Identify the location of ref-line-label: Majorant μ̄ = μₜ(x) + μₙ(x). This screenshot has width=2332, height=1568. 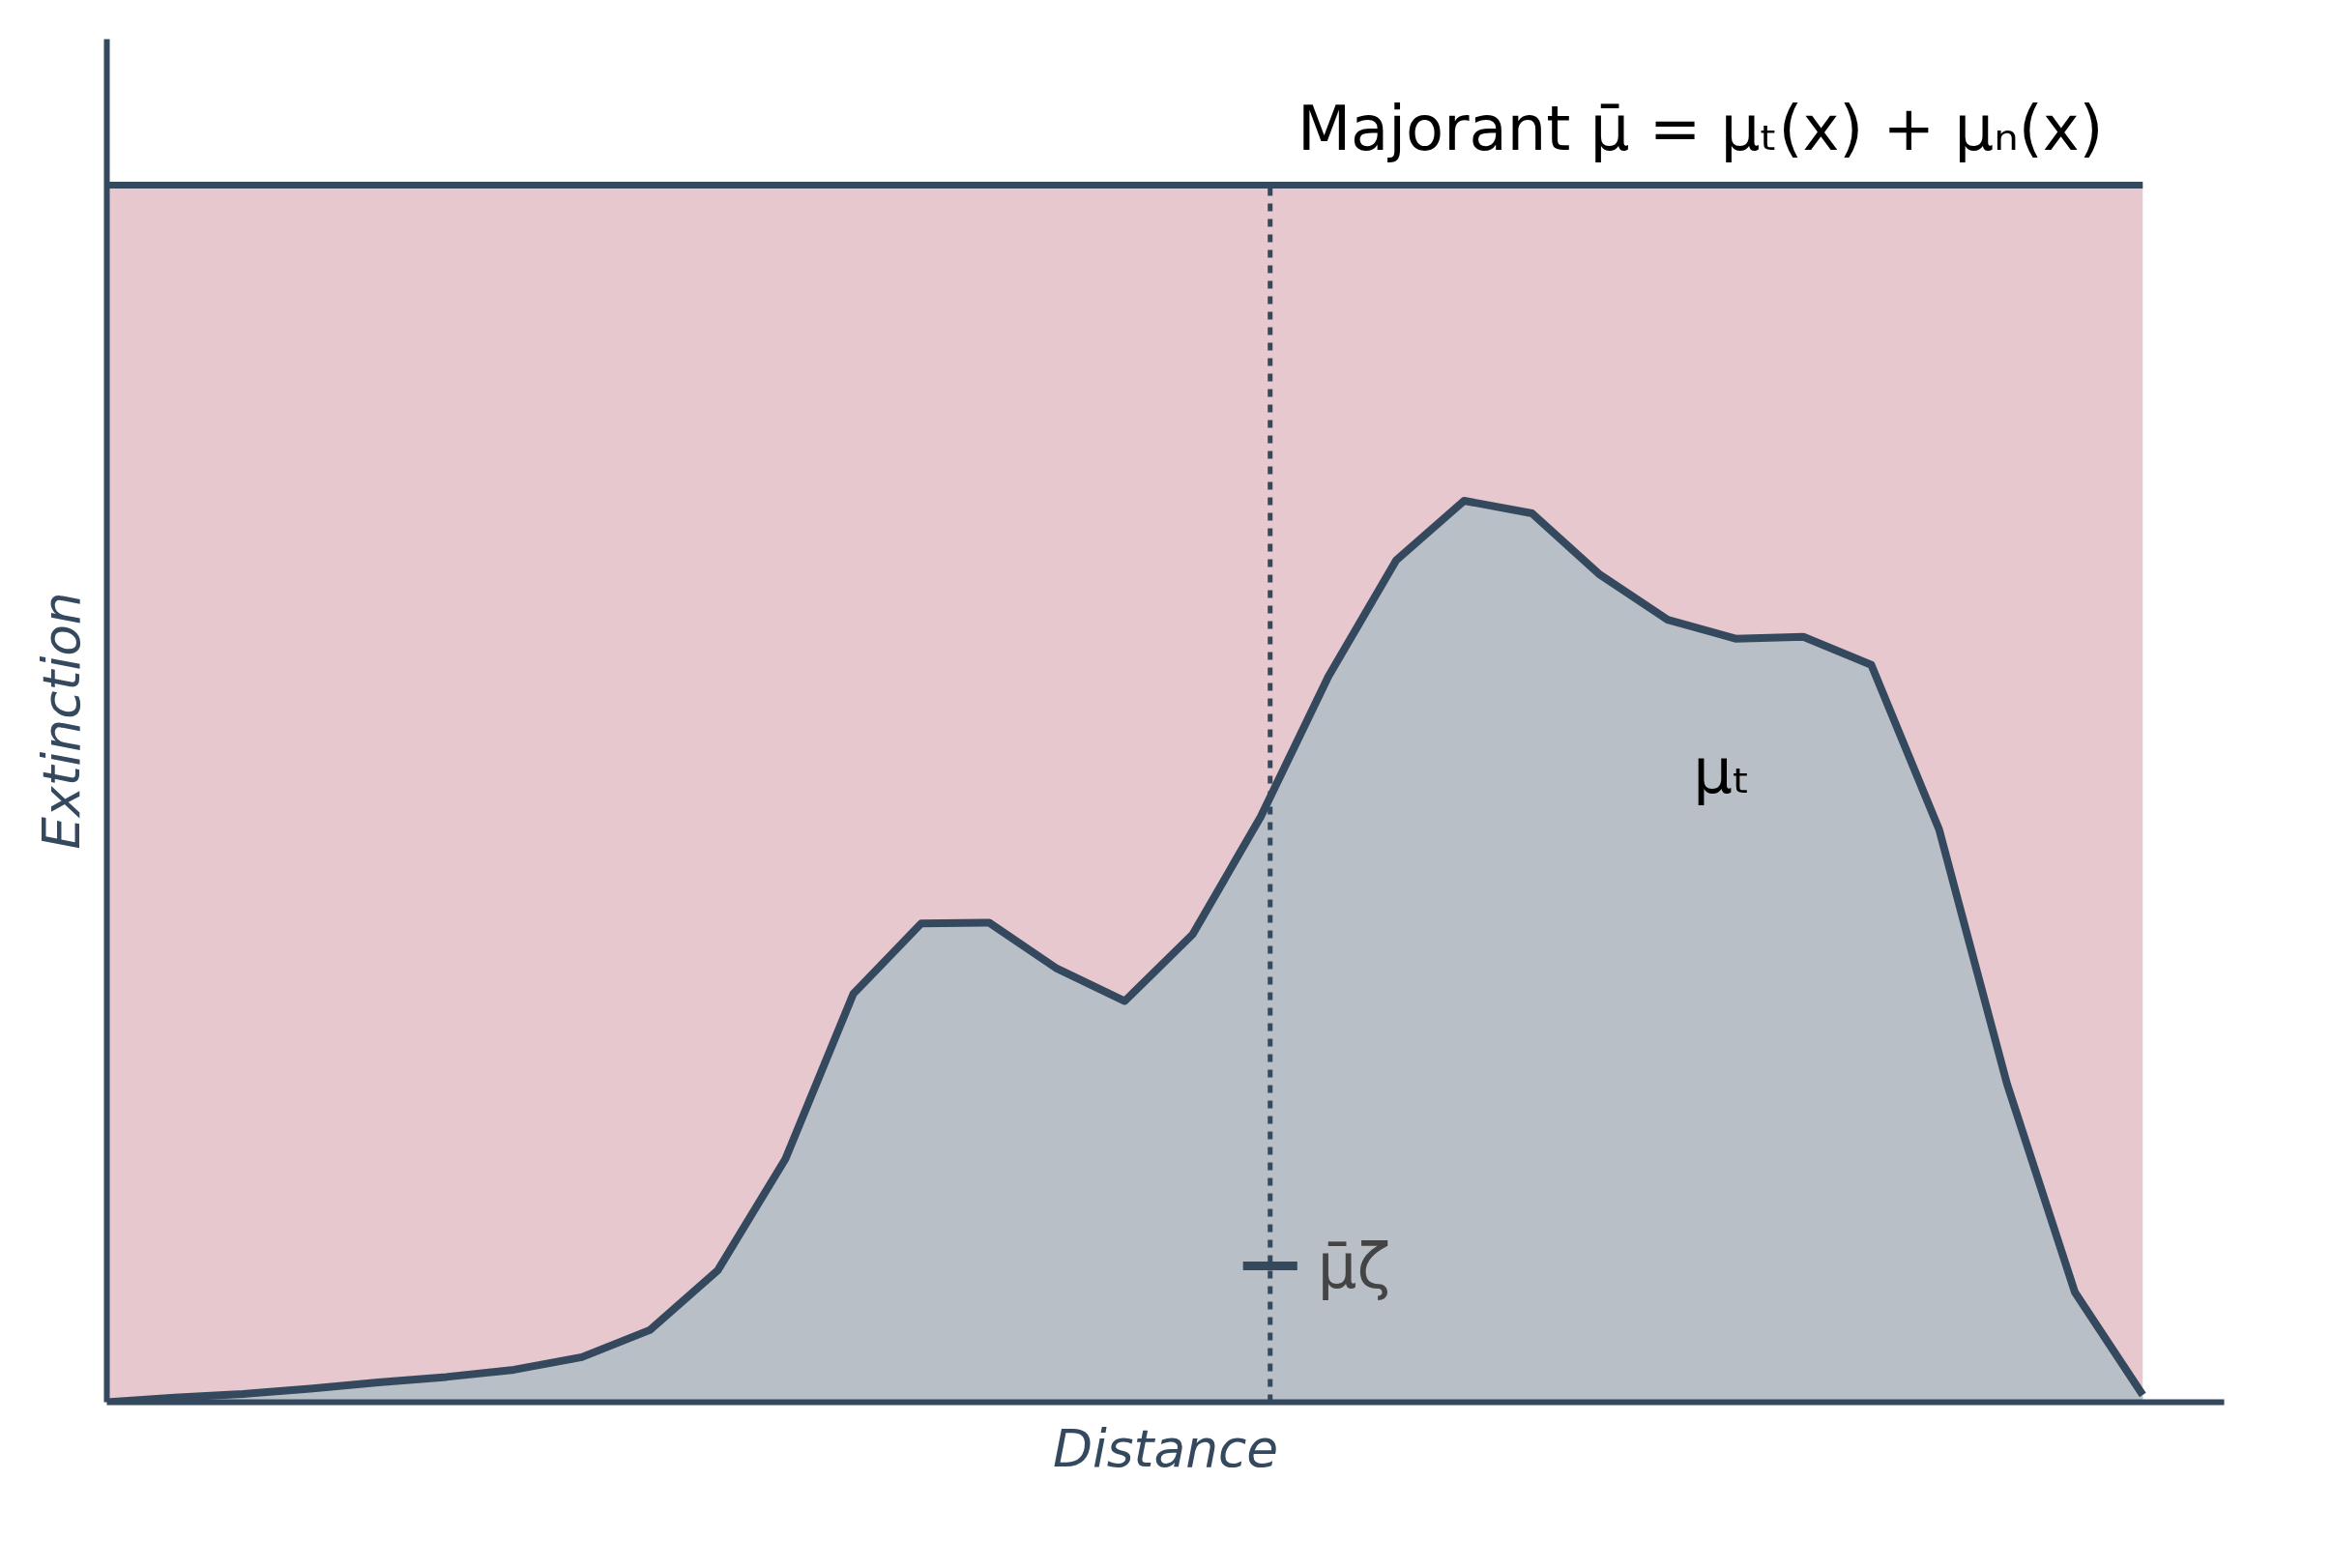
(1700, 129).